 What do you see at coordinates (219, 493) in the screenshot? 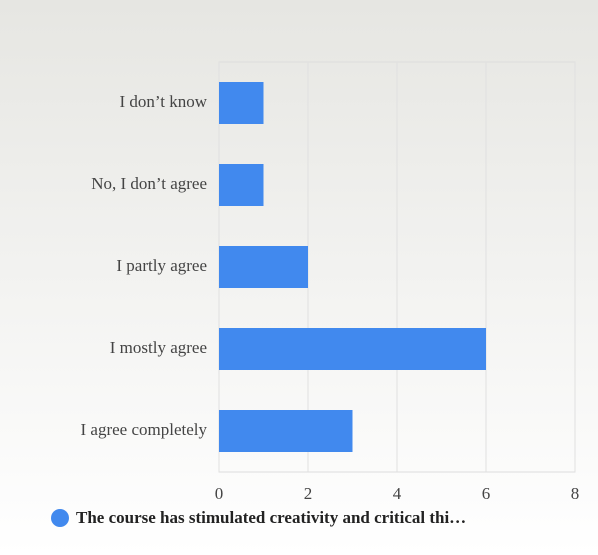
I see `x-tick-label: 0` at bounding box center [219, 493].